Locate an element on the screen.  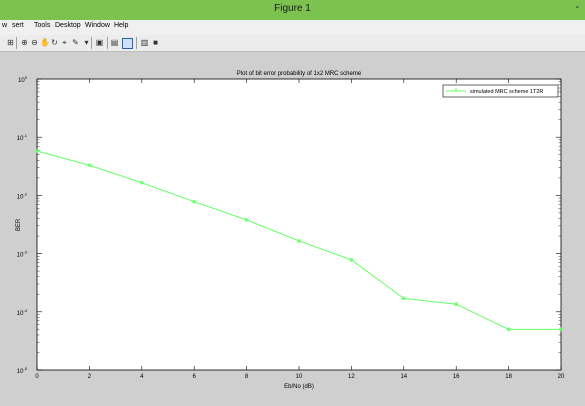
show-plot-tools-icon: ▥ is located at coordinates (144, 42).